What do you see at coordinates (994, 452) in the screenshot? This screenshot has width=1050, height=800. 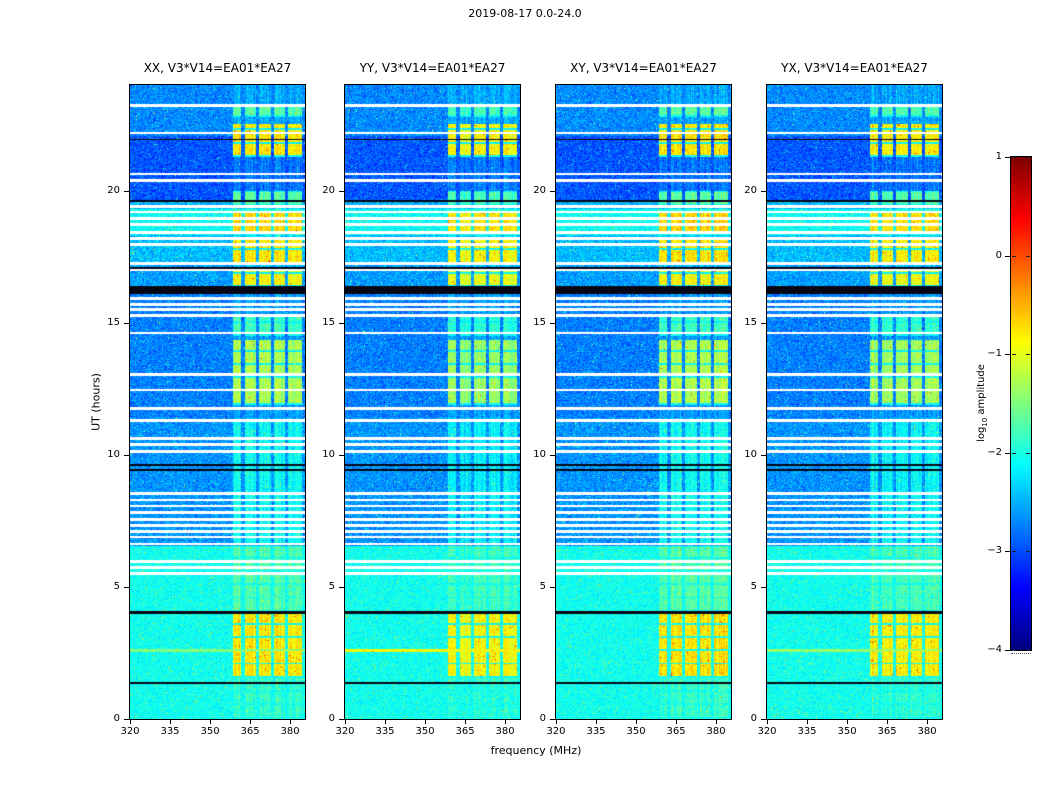 I see `colorbar-tick-label: −2` at bounding box center [994, 452].